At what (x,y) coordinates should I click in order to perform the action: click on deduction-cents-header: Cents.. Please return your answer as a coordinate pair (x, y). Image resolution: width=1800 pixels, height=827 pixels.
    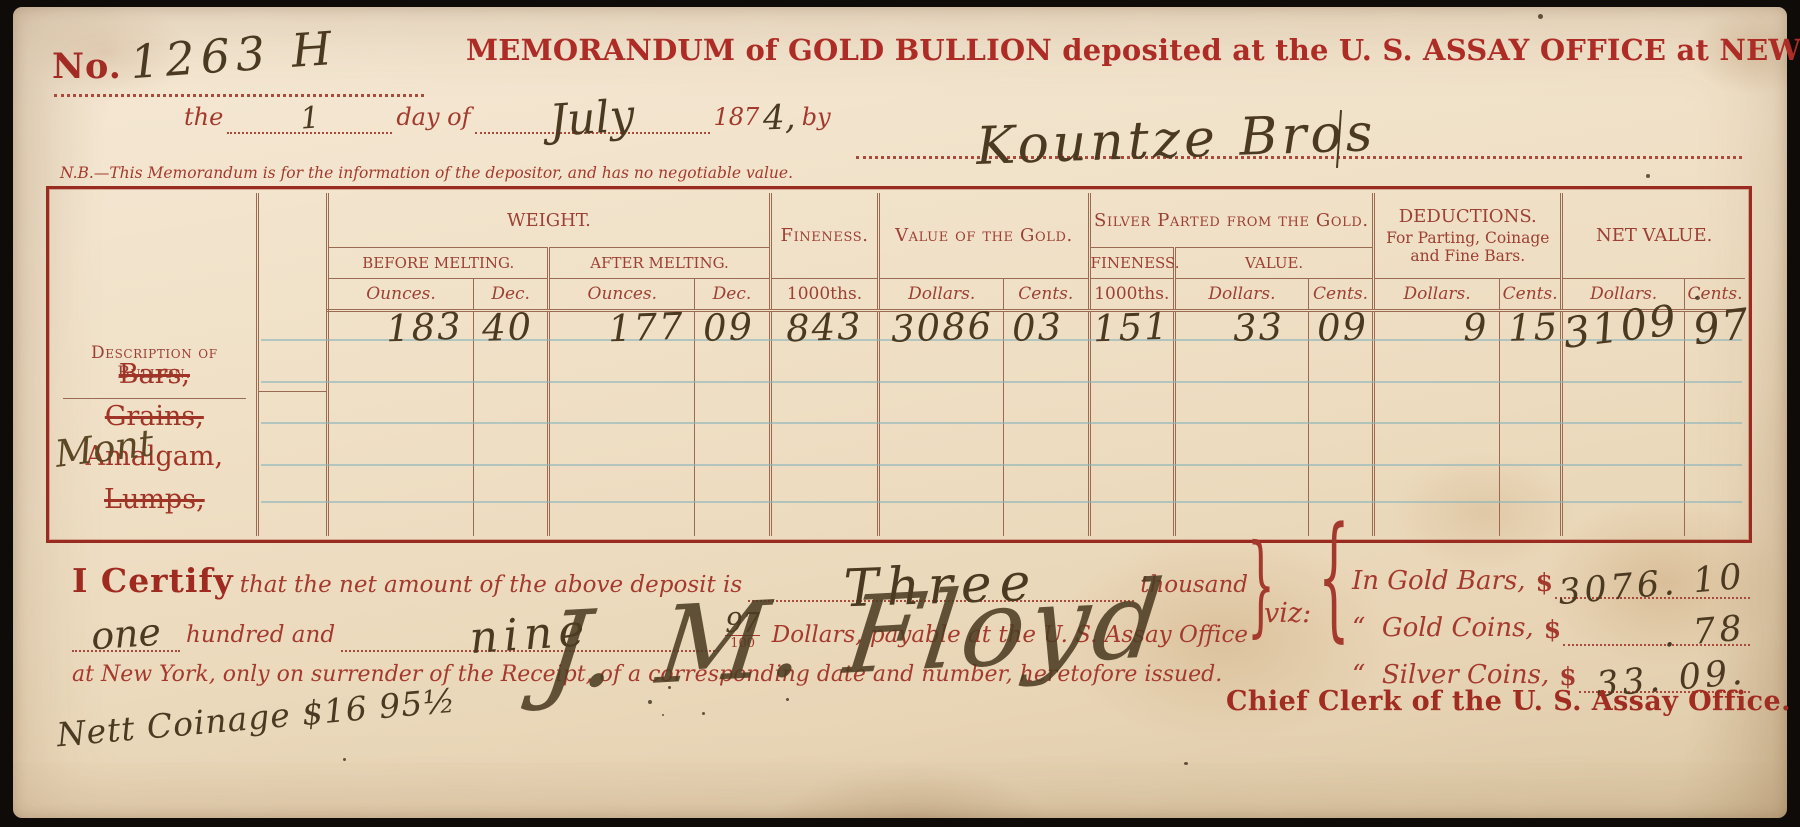
    Looking at the image, I should click on (1530, 295).